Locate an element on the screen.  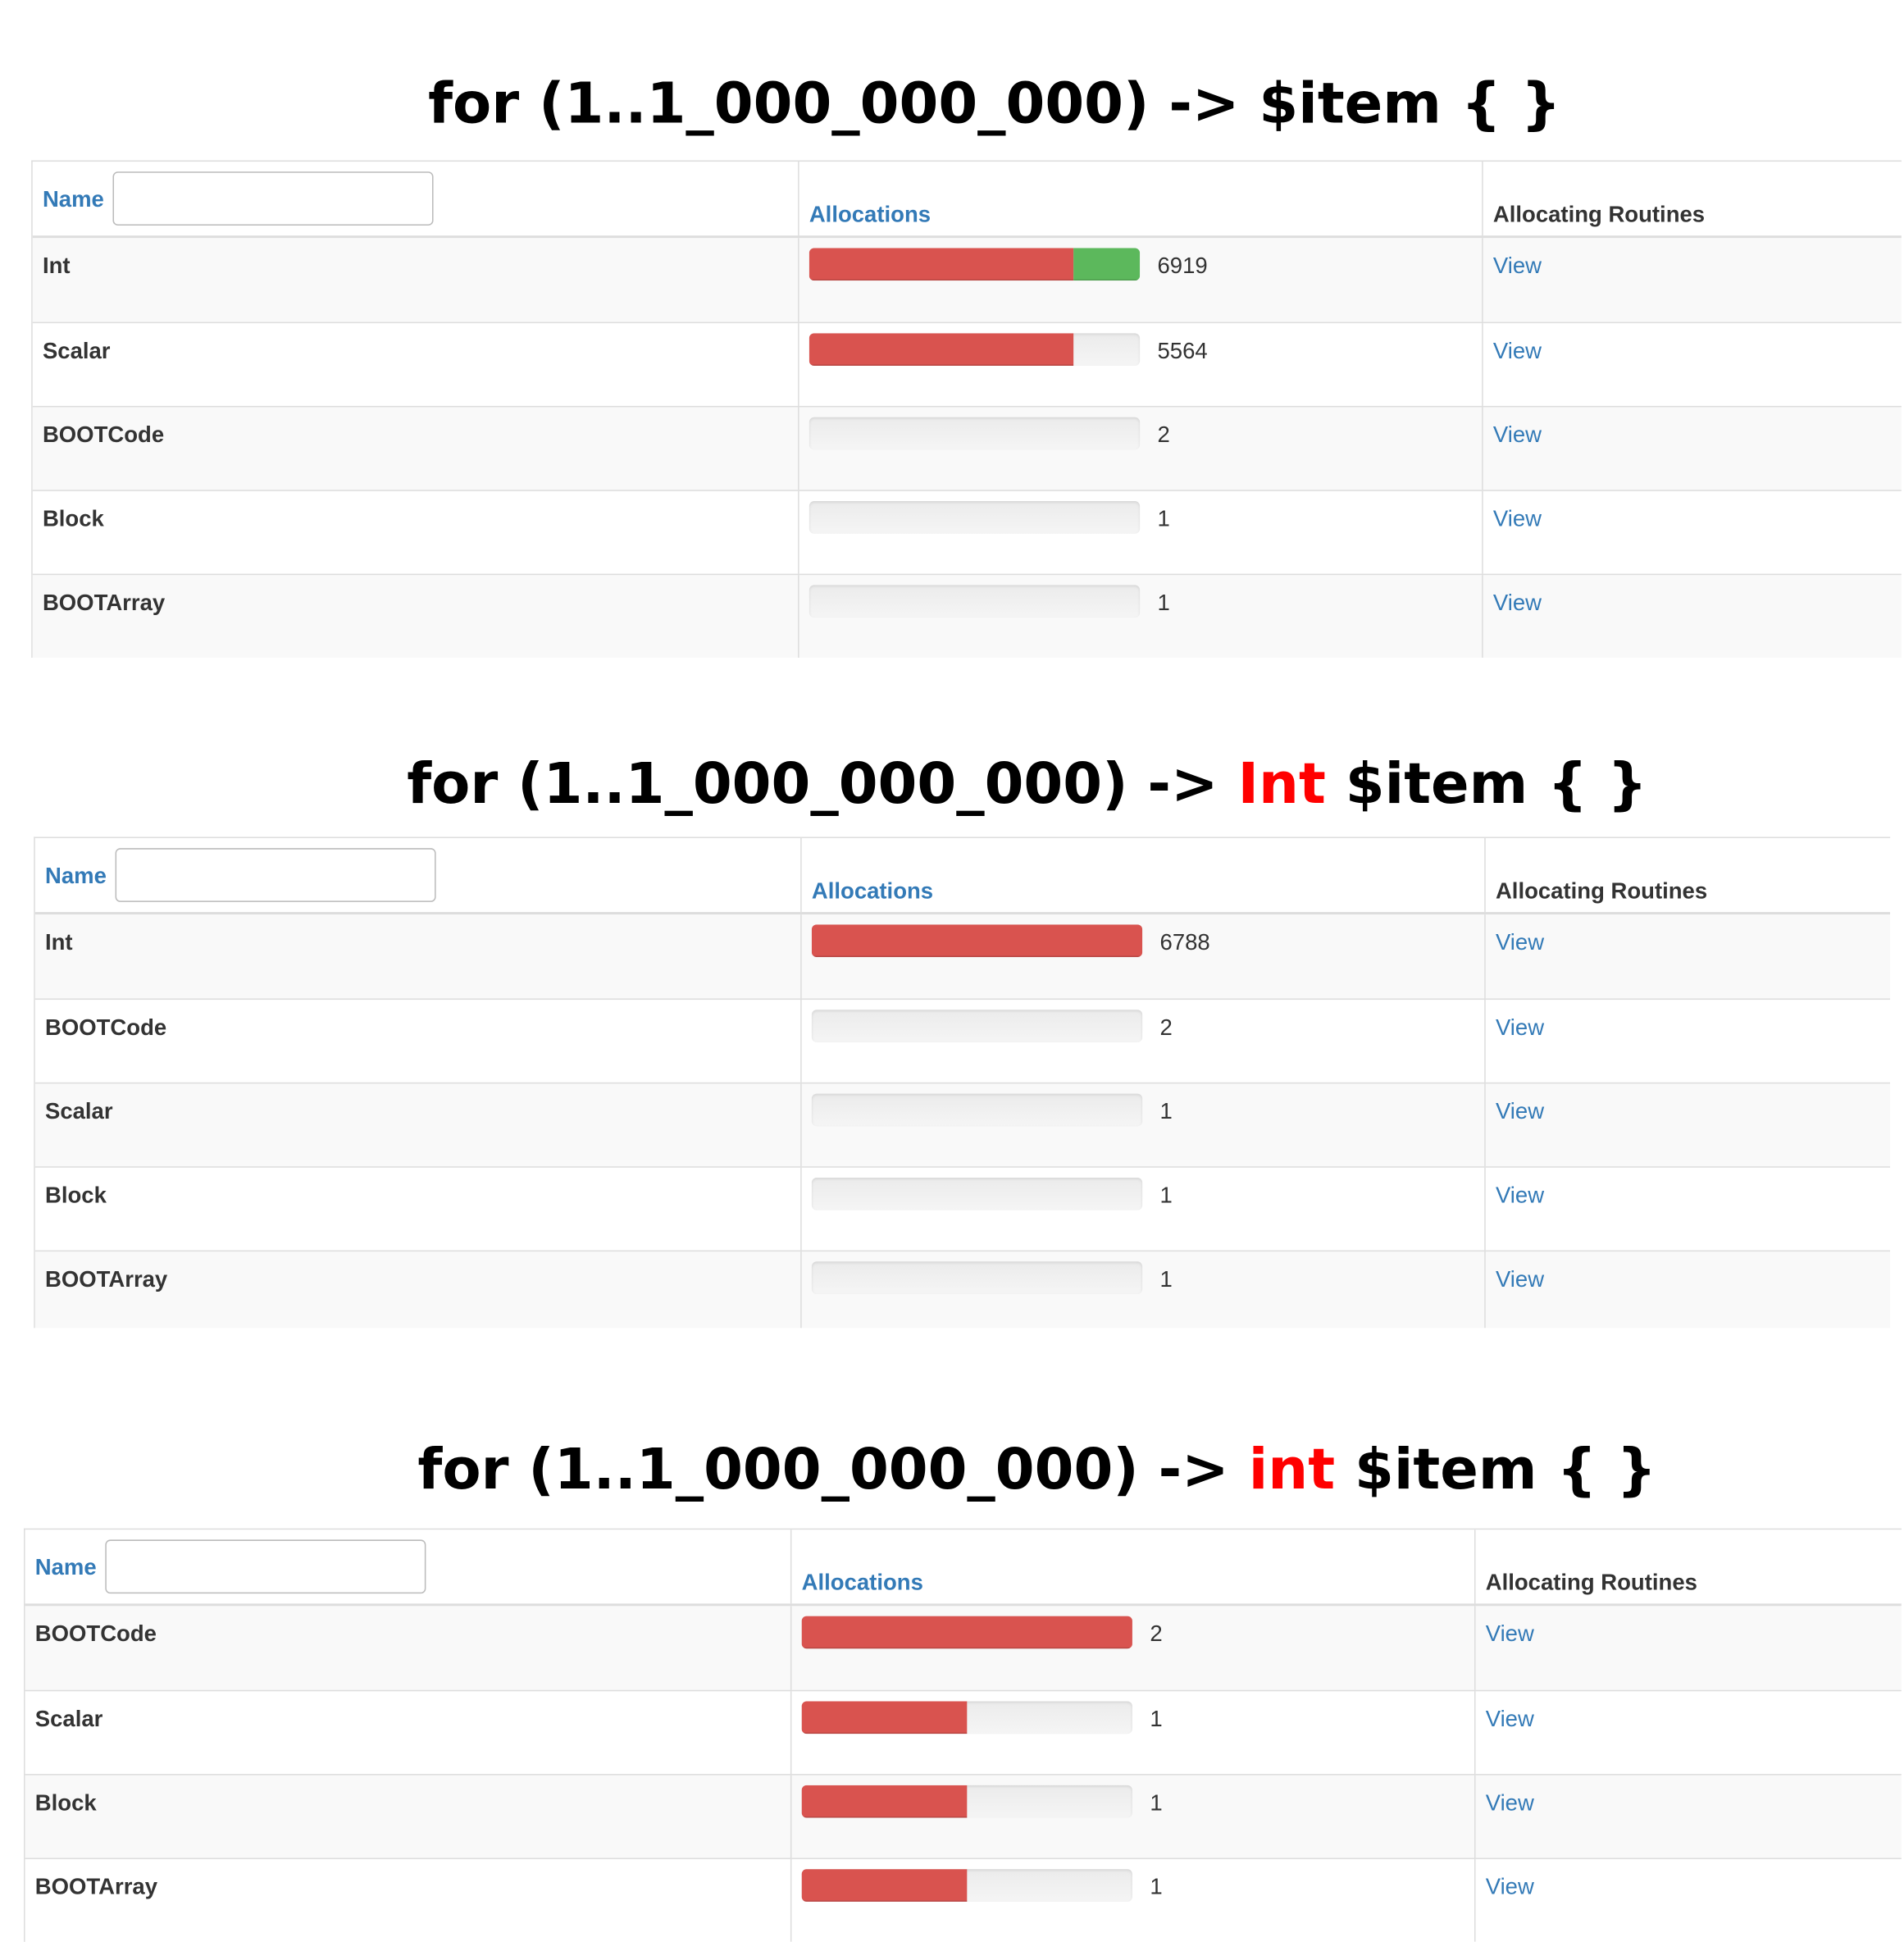
allocations-cell: 6788 is located at coordinates (1142, 956).